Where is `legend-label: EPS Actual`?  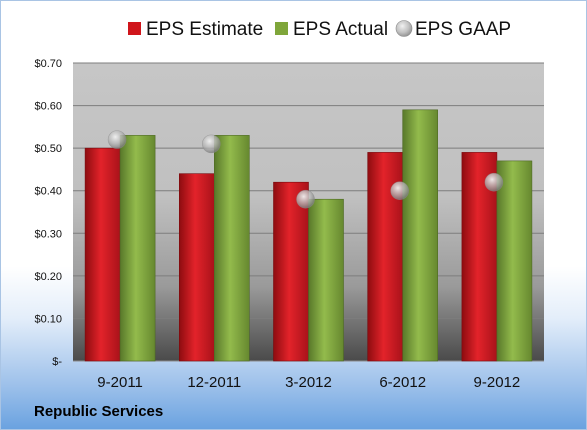
legend-label: EPS Actual is located at coordinates (340, 29).